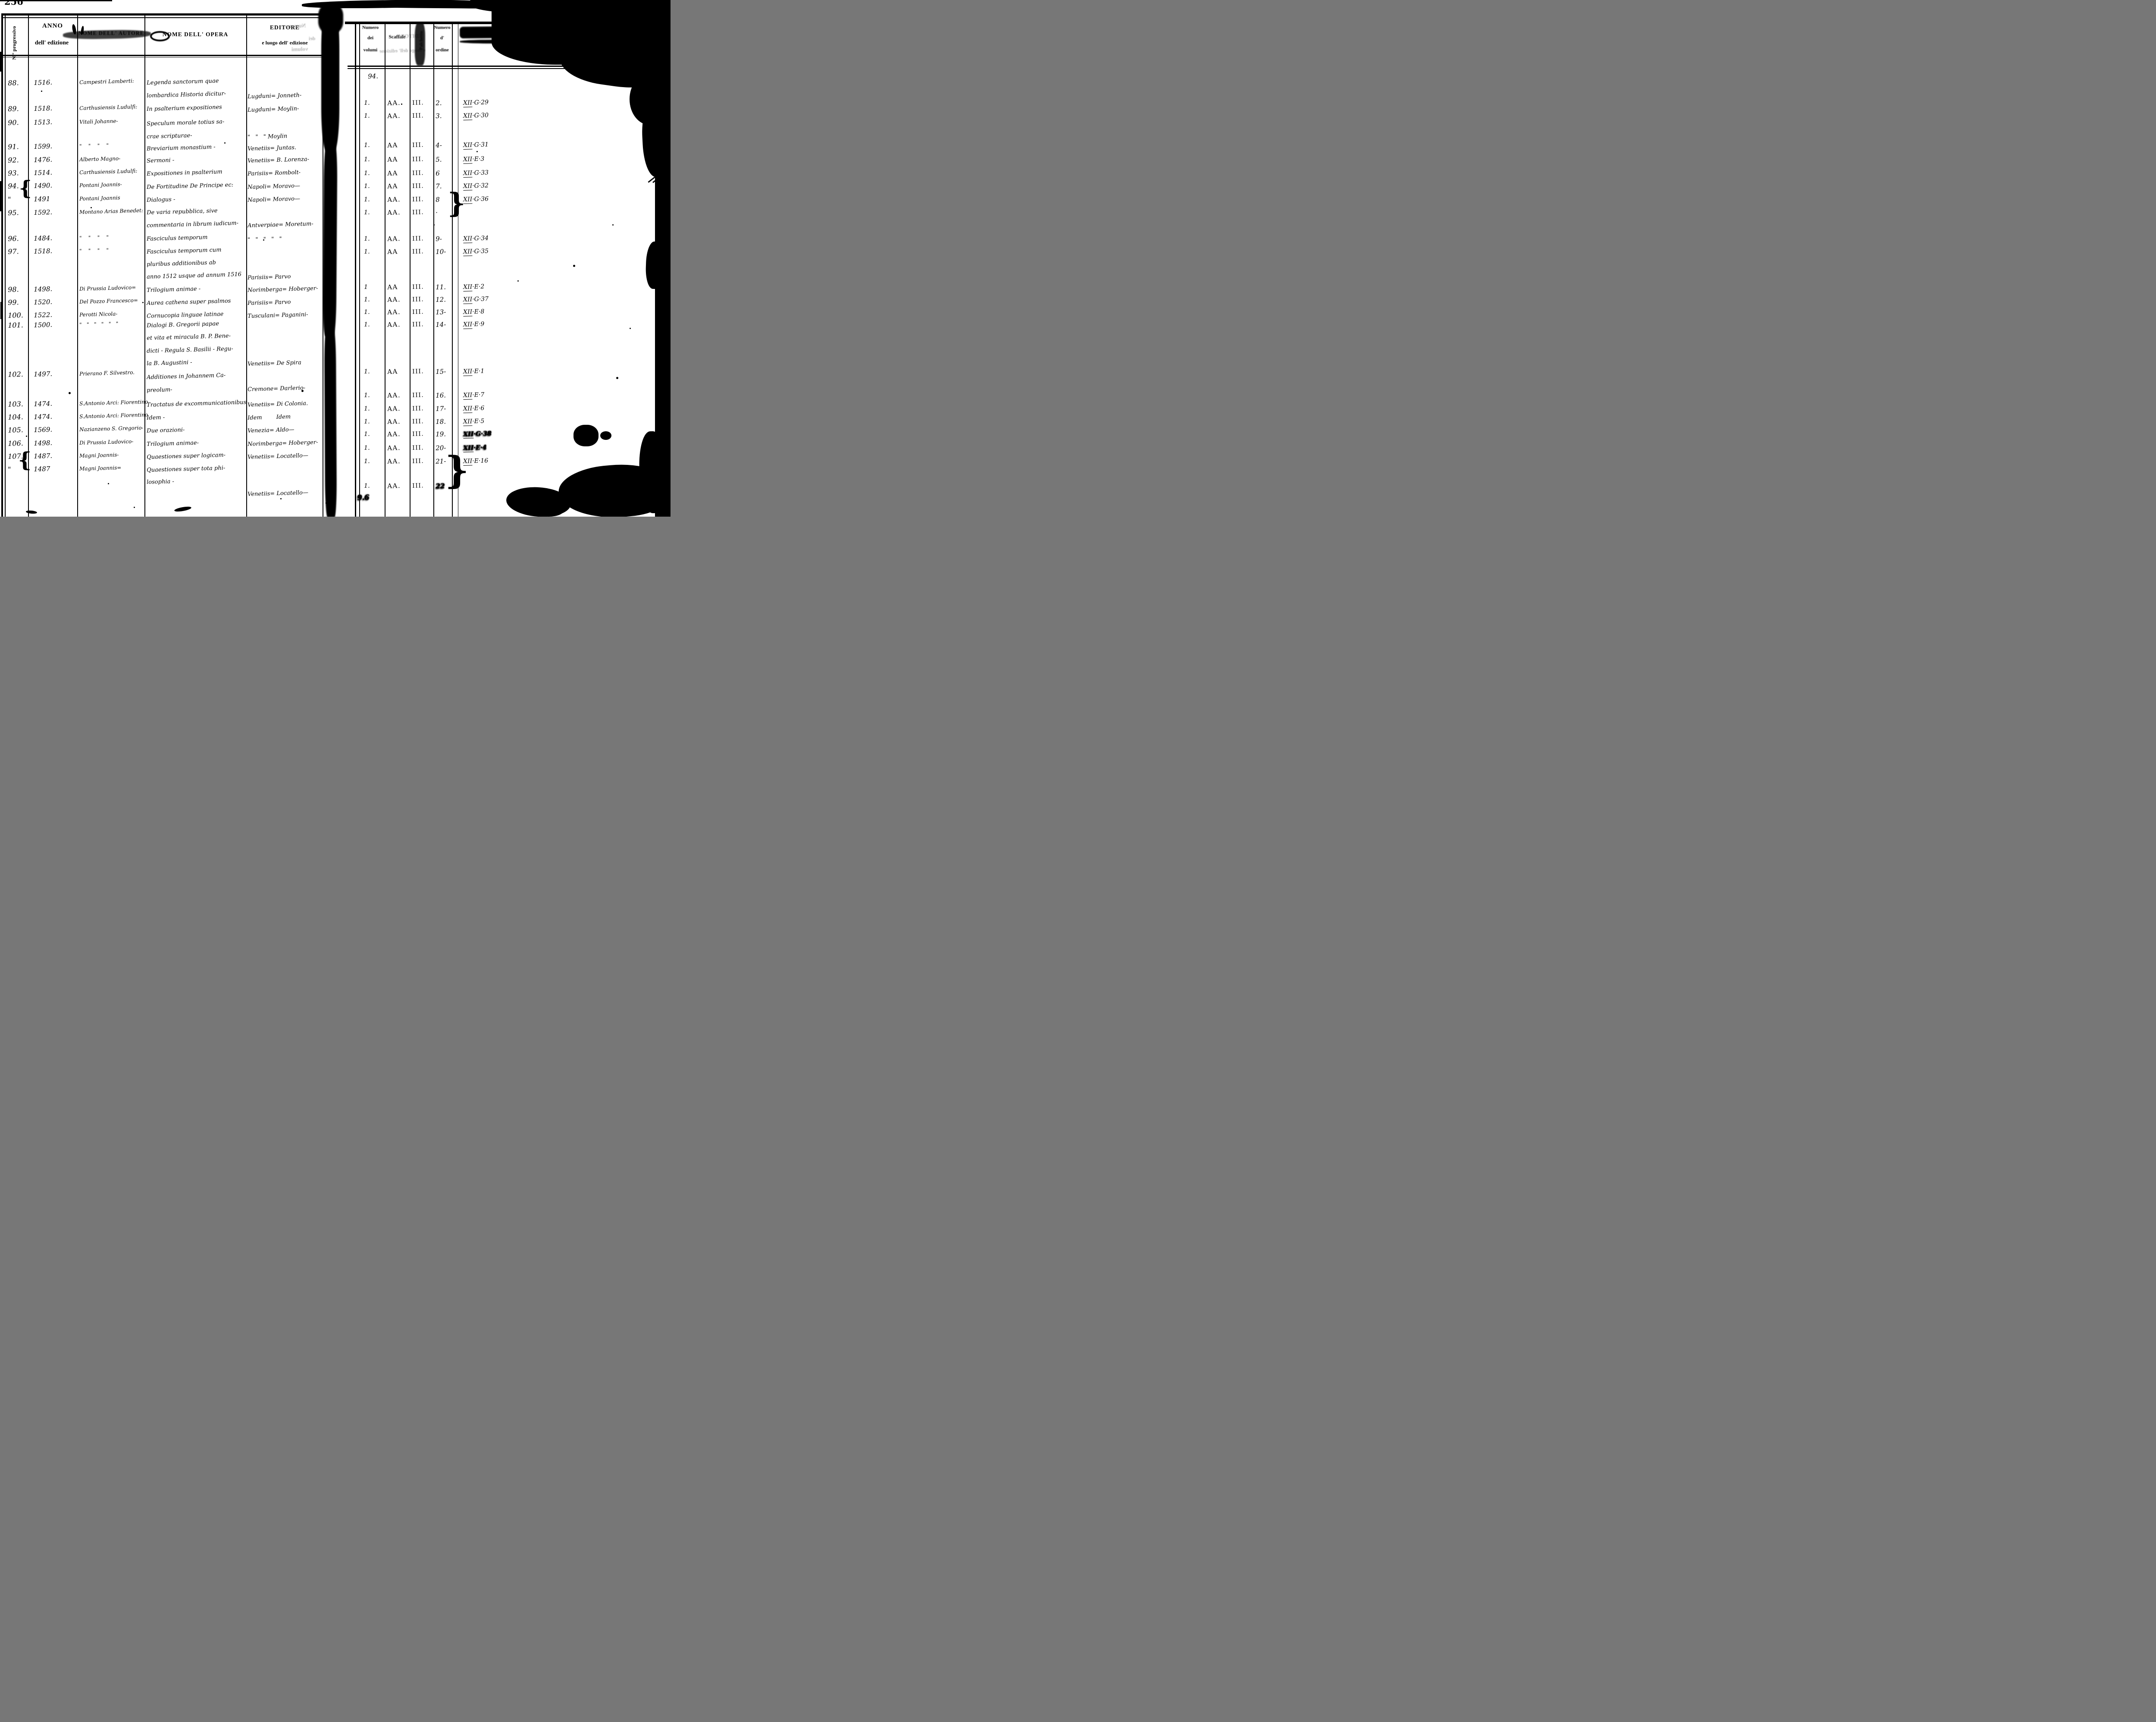 The image size is (2156, 1722). What do you see at coordinates (13, 251) in the screenshot?
I see `row-number: 97.` at bounding box center [13, 251].